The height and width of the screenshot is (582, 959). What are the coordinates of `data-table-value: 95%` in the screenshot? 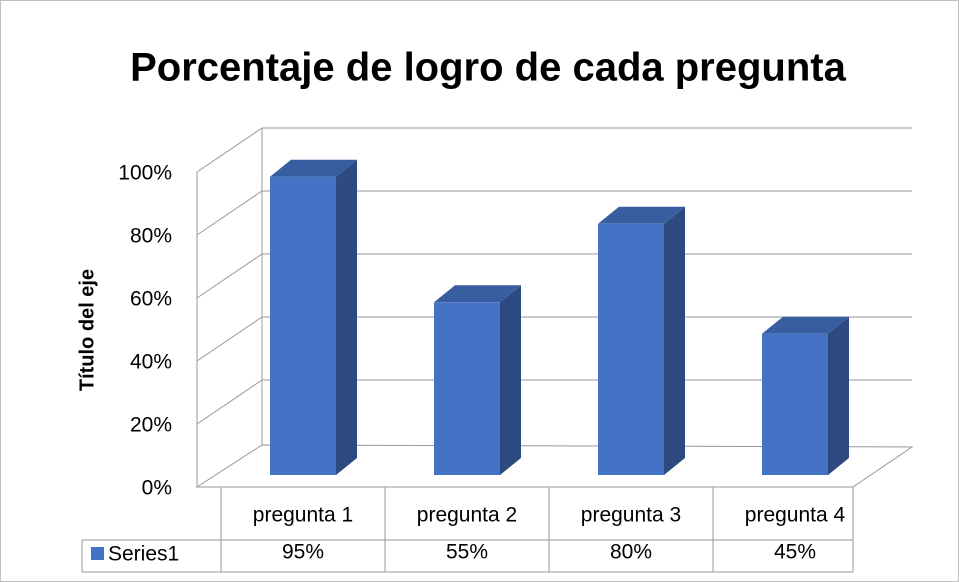 It's located at (303, 552).